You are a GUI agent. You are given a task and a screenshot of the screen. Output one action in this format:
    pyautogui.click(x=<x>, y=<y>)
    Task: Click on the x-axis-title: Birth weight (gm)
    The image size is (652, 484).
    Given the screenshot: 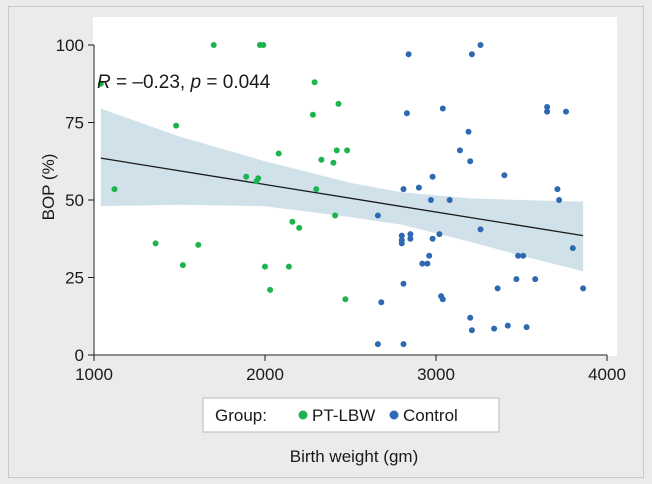 What is the action you would take?
    pyautogui.click(x=354, y=456)
    